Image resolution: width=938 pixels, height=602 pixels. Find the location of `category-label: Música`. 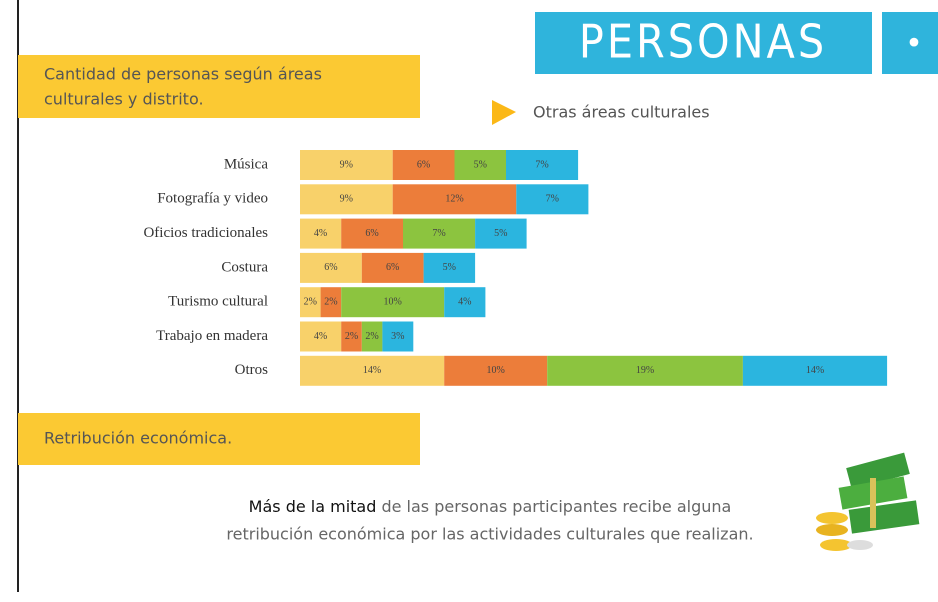

category-label: Música is located at coordinates (246, 164).